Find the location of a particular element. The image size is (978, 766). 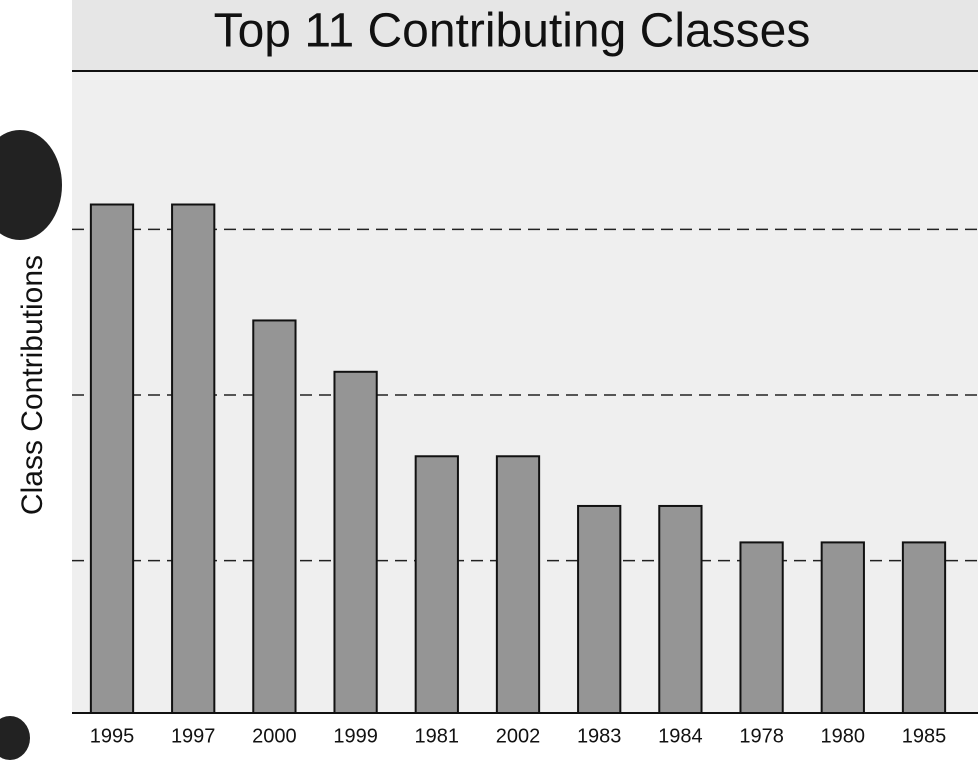

x-tick-label: 1980 is located at coordinates (843, 736).